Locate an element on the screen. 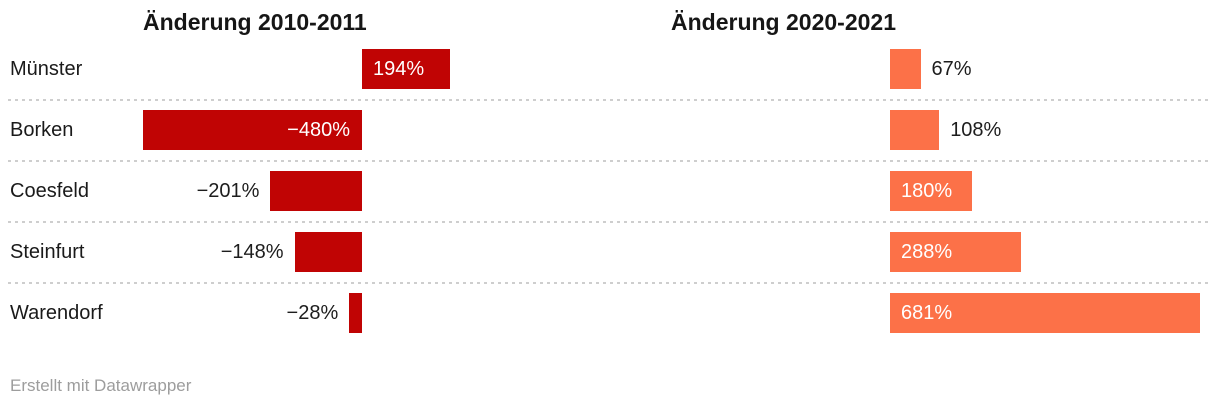  bar-aenderung-2020-2021-coesfeld is located at coordinates (931, 191).